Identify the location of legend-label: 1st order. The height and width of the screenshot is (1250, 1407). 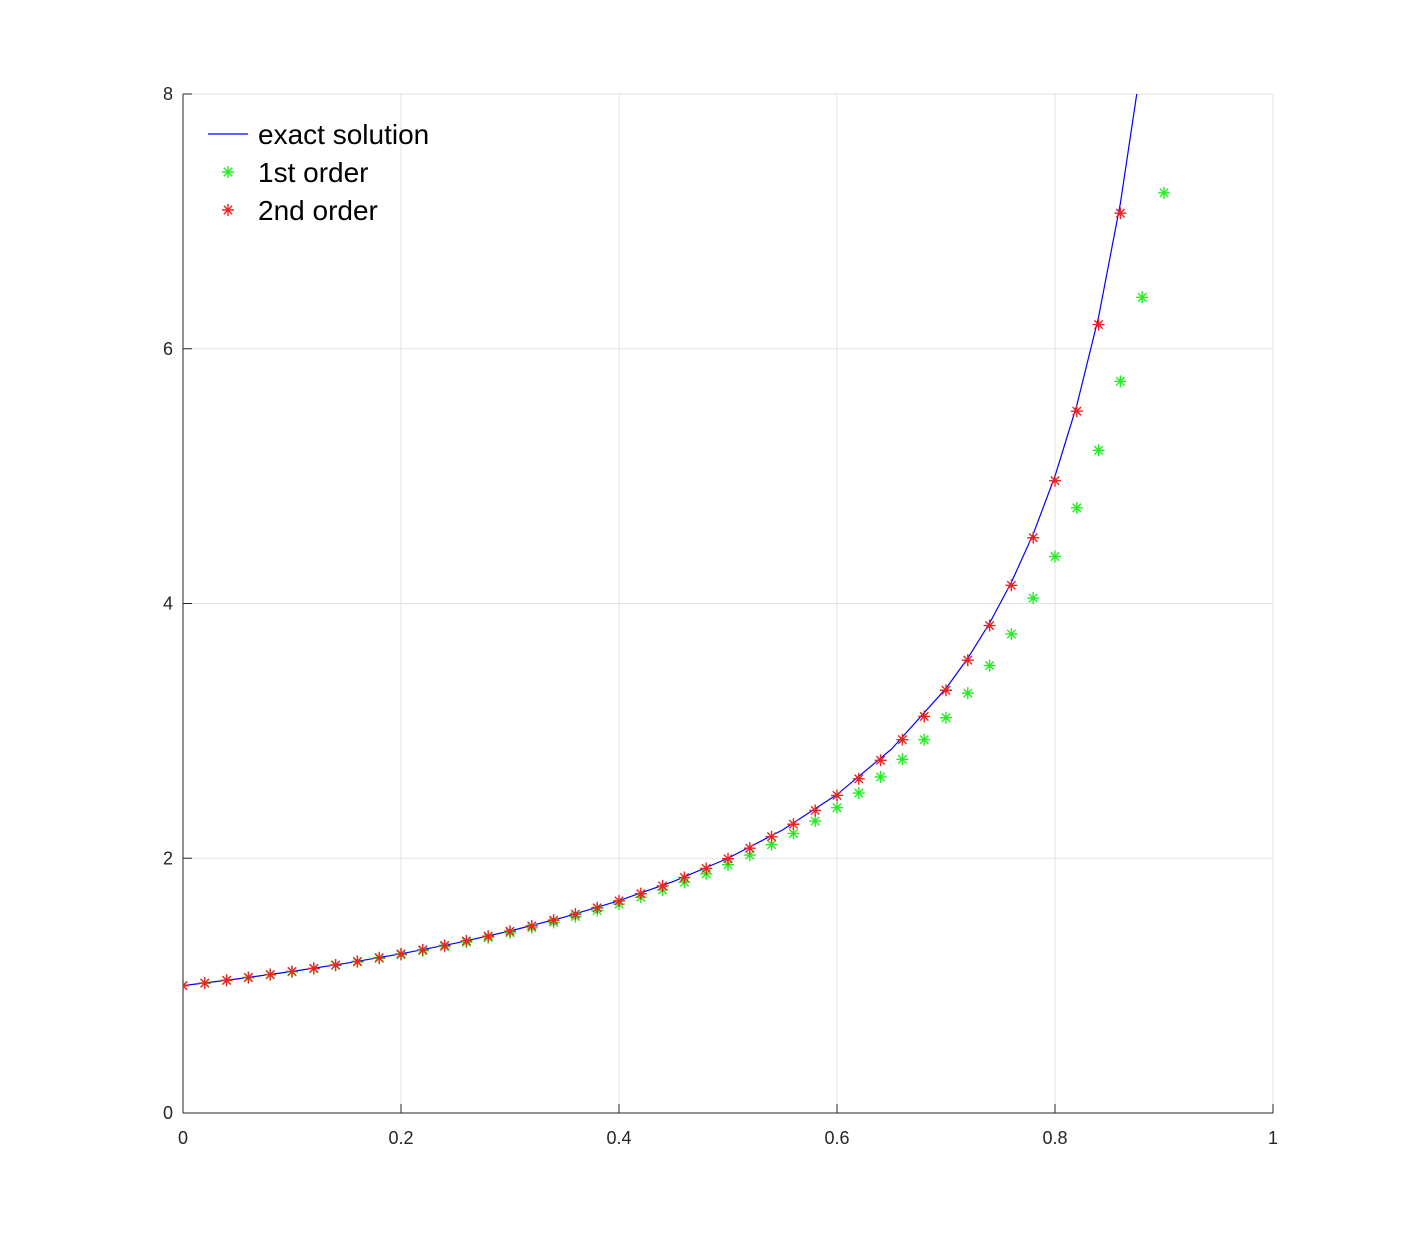
(313, 172).